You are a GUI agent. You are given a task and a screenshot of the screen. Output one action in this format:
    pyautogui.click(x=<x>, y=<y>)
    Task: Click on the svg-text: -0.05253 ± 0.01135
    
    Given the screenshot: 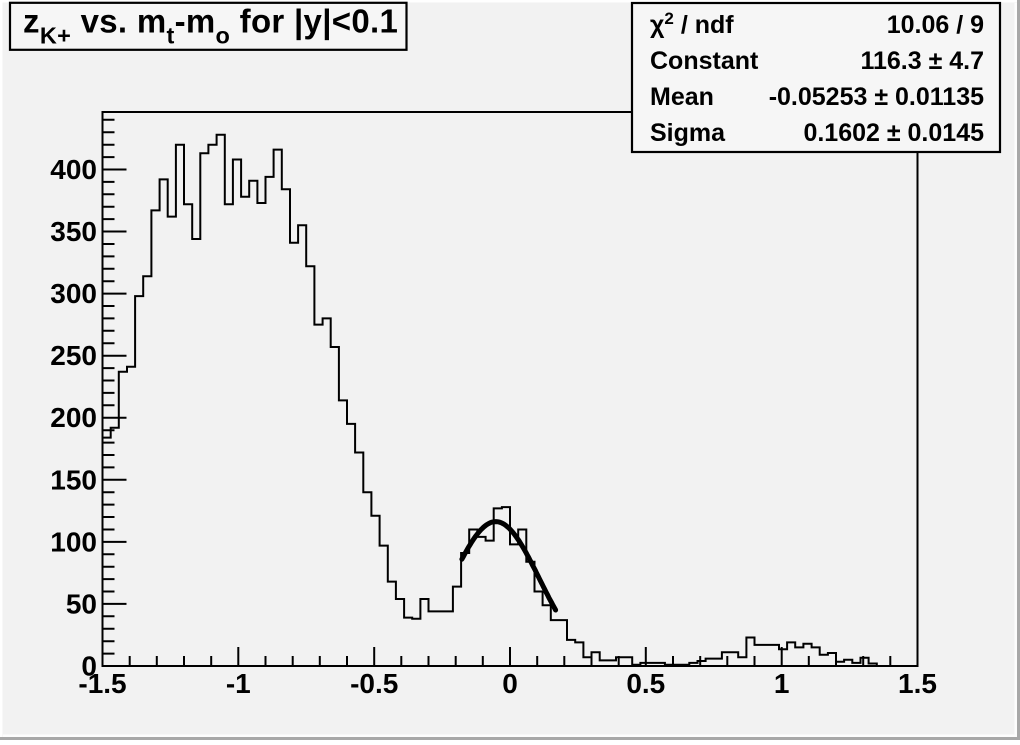 What is the action you would take?
    pyautogui.click(x=876, y=97)
    